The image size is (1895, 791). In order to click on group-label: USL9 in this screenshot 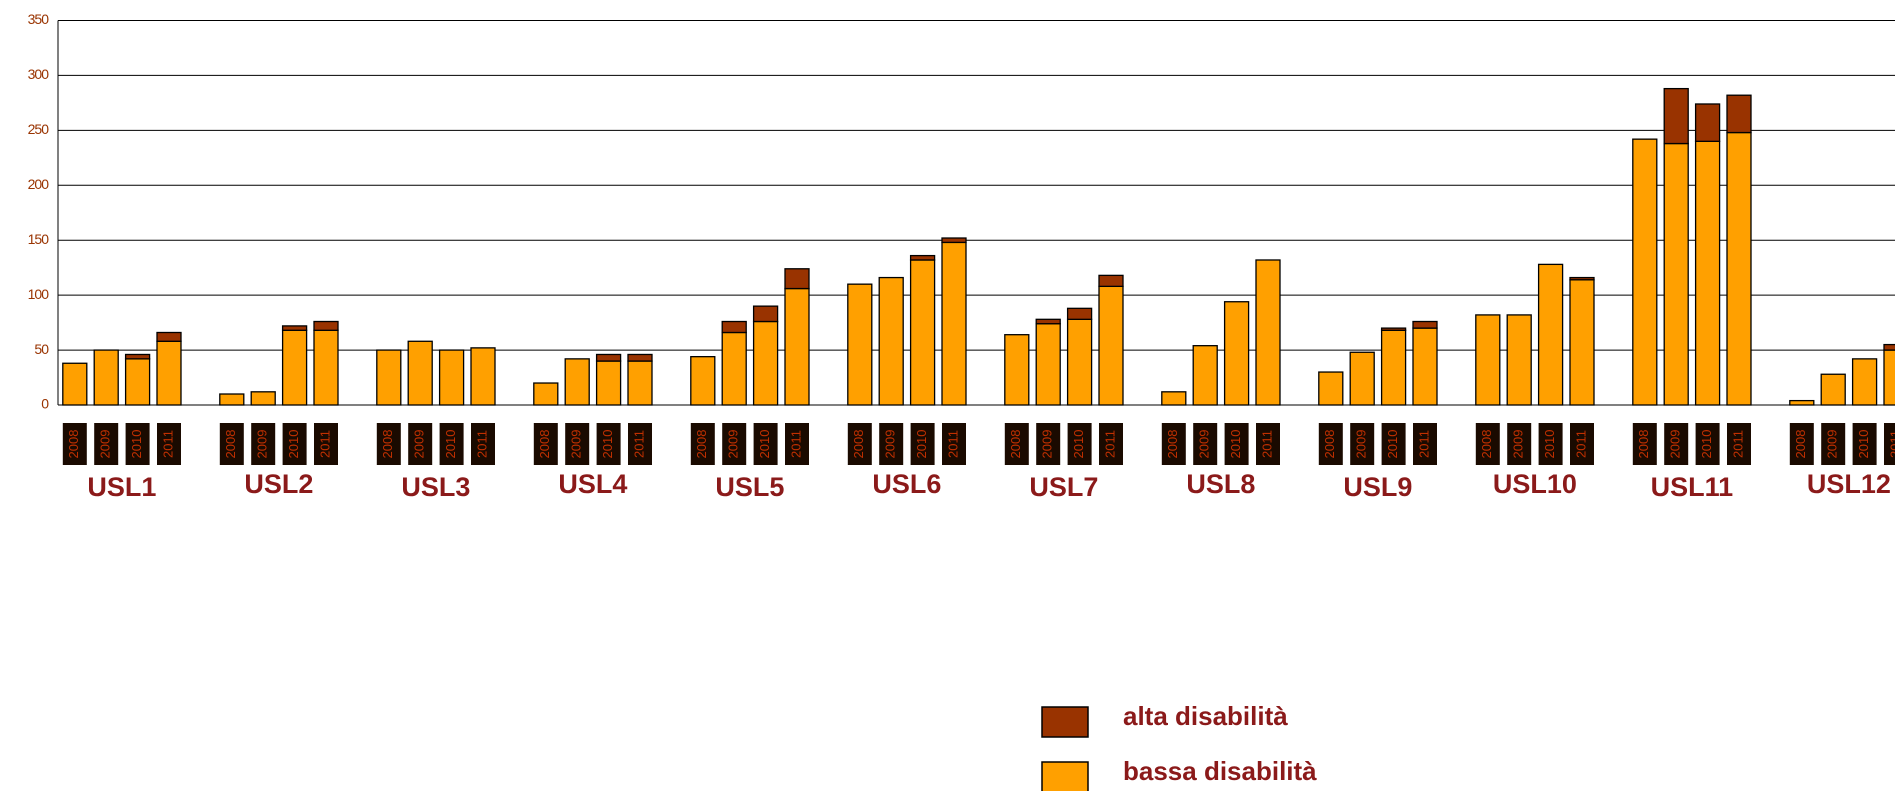, I will do `click(1377, 487)`.